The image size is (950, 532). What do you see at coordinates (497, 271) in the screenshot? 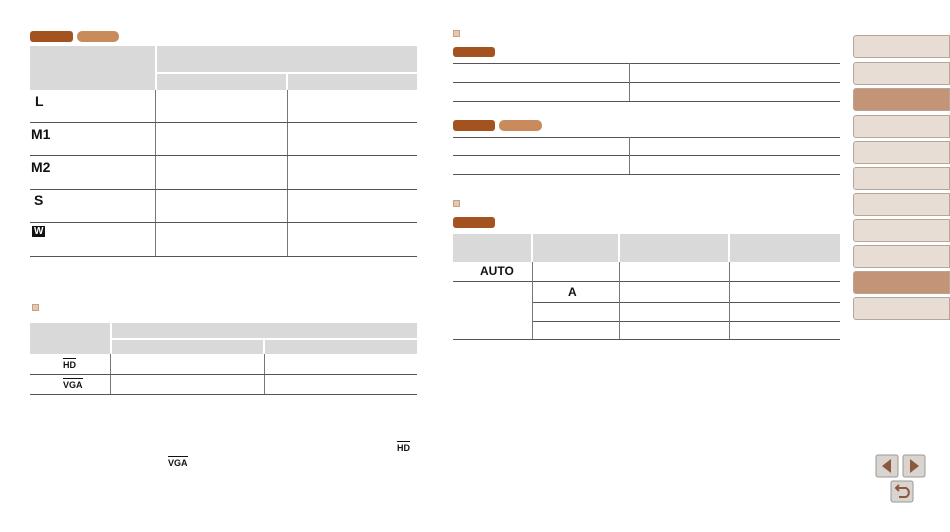
I see `mode-icon: AUTO` at bounding box center [497, 271].